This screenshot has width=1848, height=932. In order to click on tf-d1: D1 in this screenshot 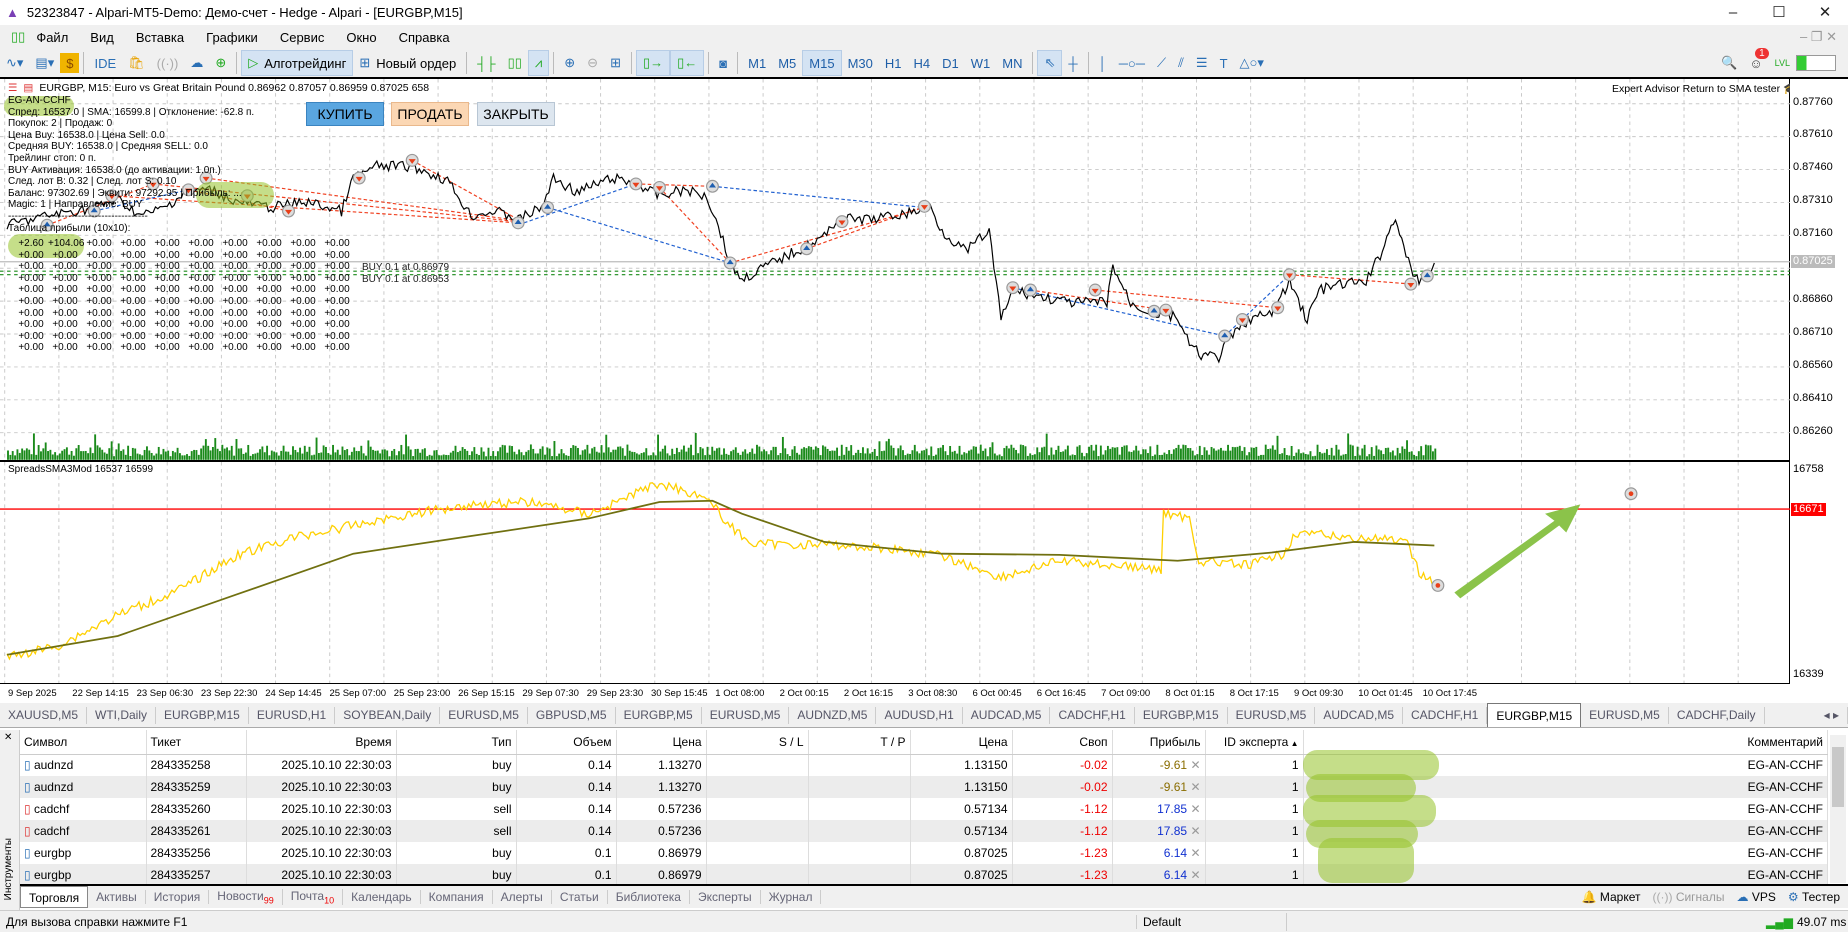, I will do `click(950, 63)`.